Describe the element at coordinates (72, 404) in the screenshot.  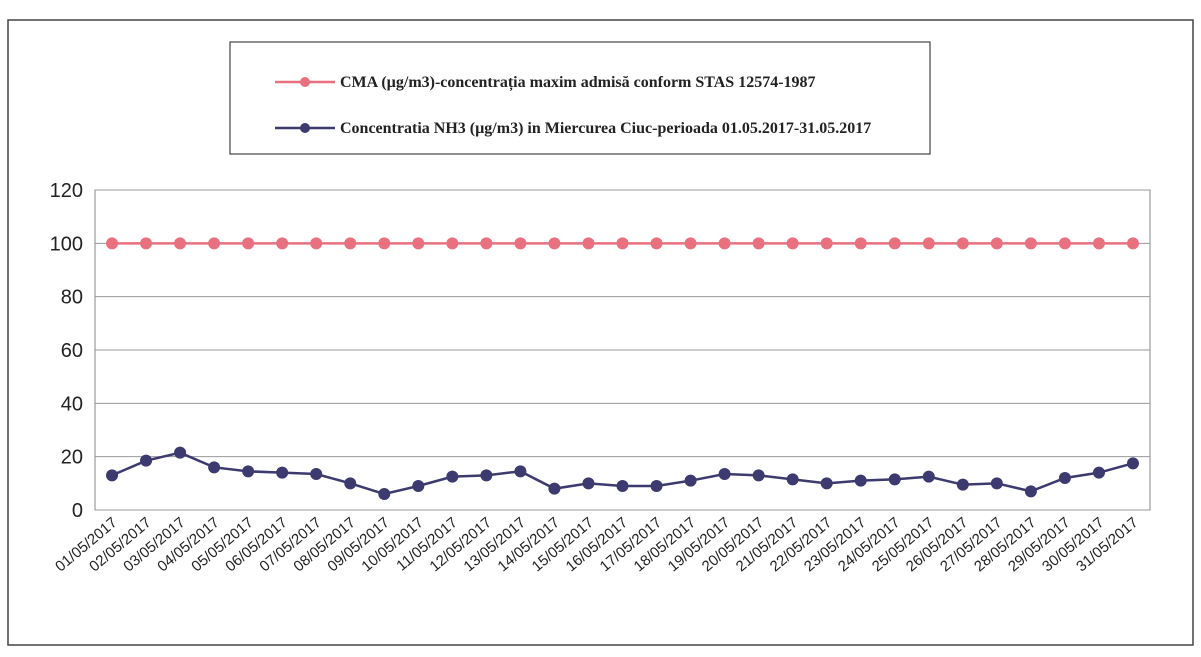
I see `y-tick-label: 40` at that location.